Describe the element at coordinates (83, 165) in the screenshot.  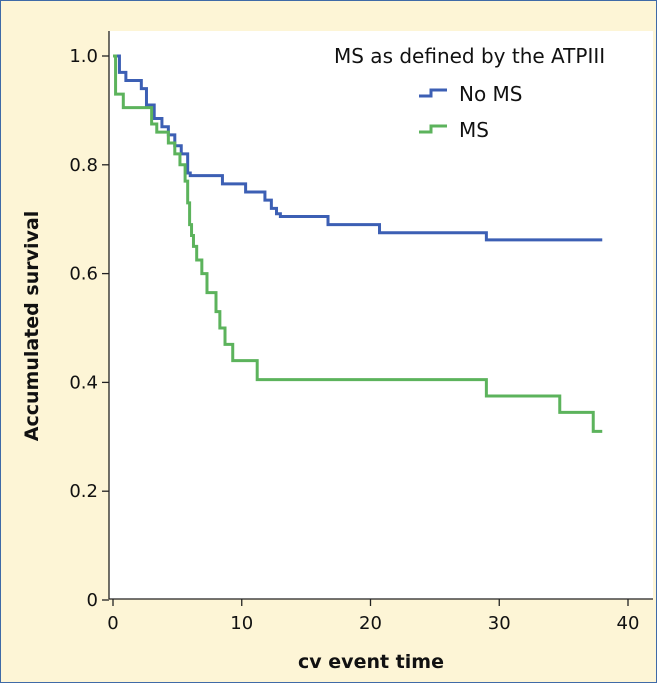
I see `y-tick-label: 0.8` at that location.